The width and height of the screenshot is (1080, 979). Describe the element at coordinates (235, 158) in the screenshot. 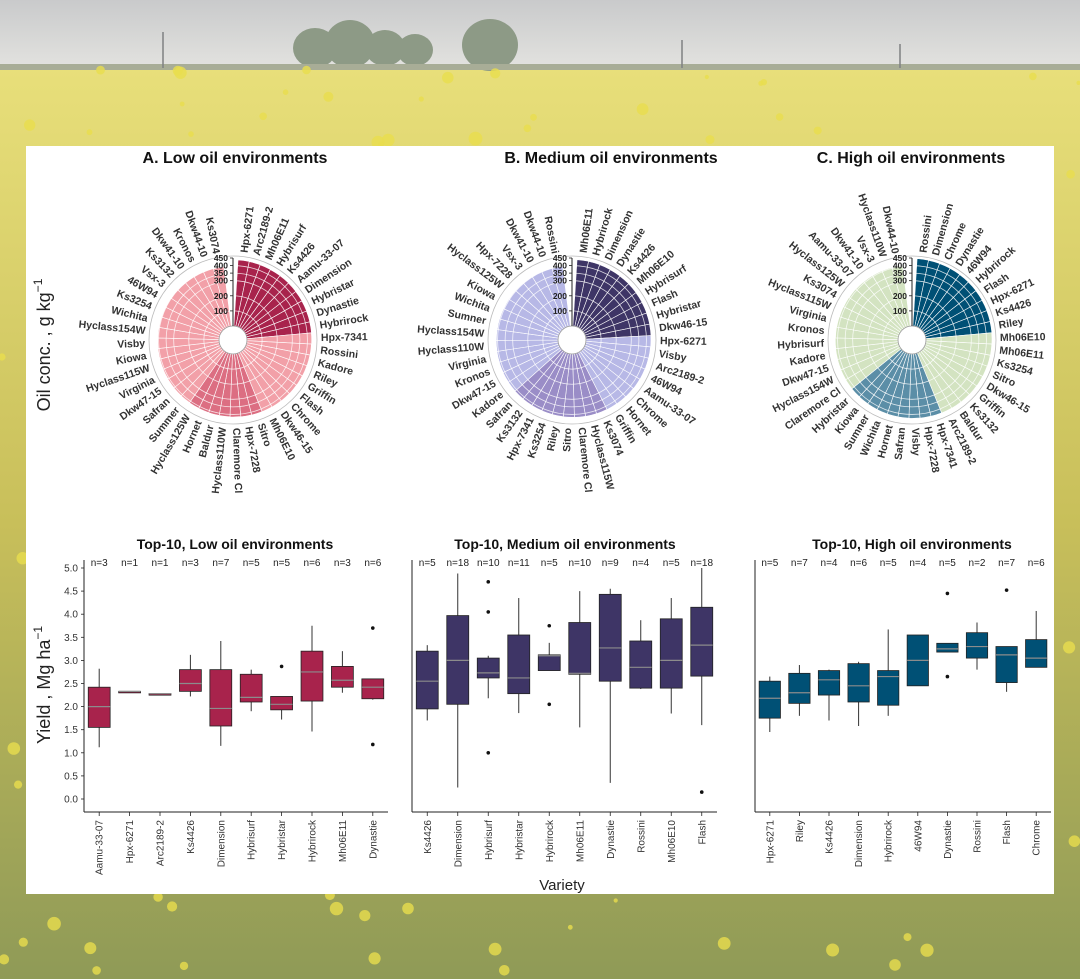

I see `radial-chart-title: A. Low oil environments` at that location.